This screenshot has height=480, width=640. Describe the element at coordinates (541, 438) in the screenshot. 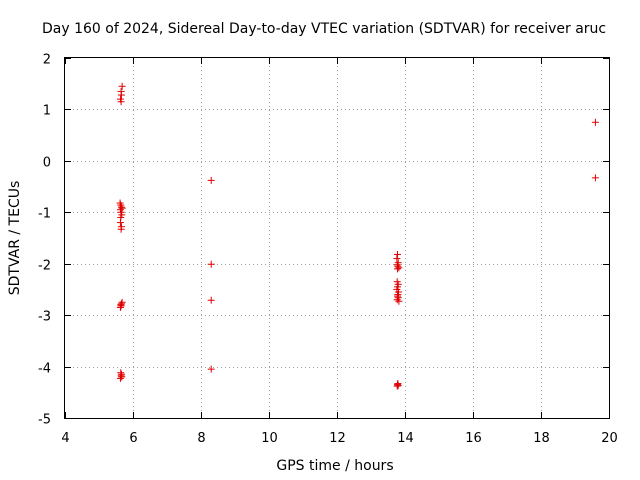

I see `x-tick-label: 18` at that location.